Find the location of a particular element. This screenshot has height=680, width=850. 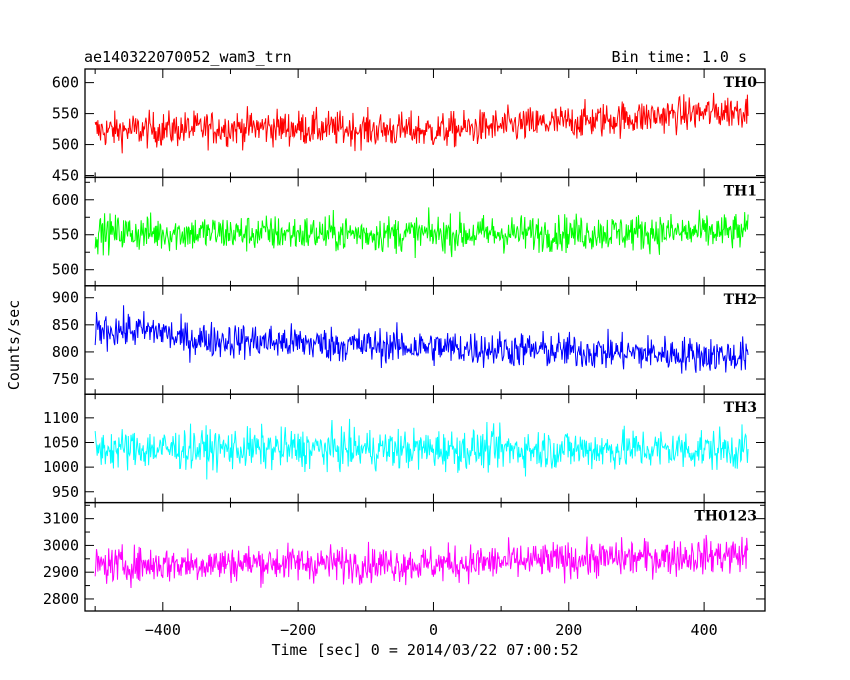

x-axis: −400 −200 0 200 400 is located at coordinates (431, 630).